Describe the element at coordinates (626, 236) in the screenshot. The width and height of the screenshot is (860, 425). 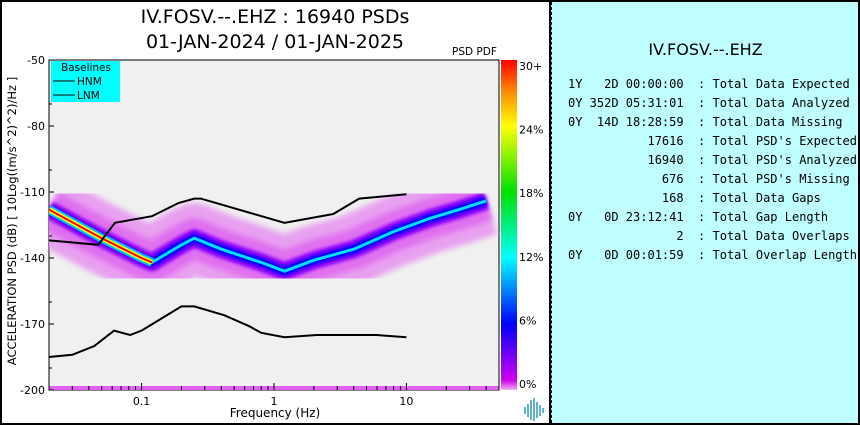
I see `stat-value: 2` at that location.